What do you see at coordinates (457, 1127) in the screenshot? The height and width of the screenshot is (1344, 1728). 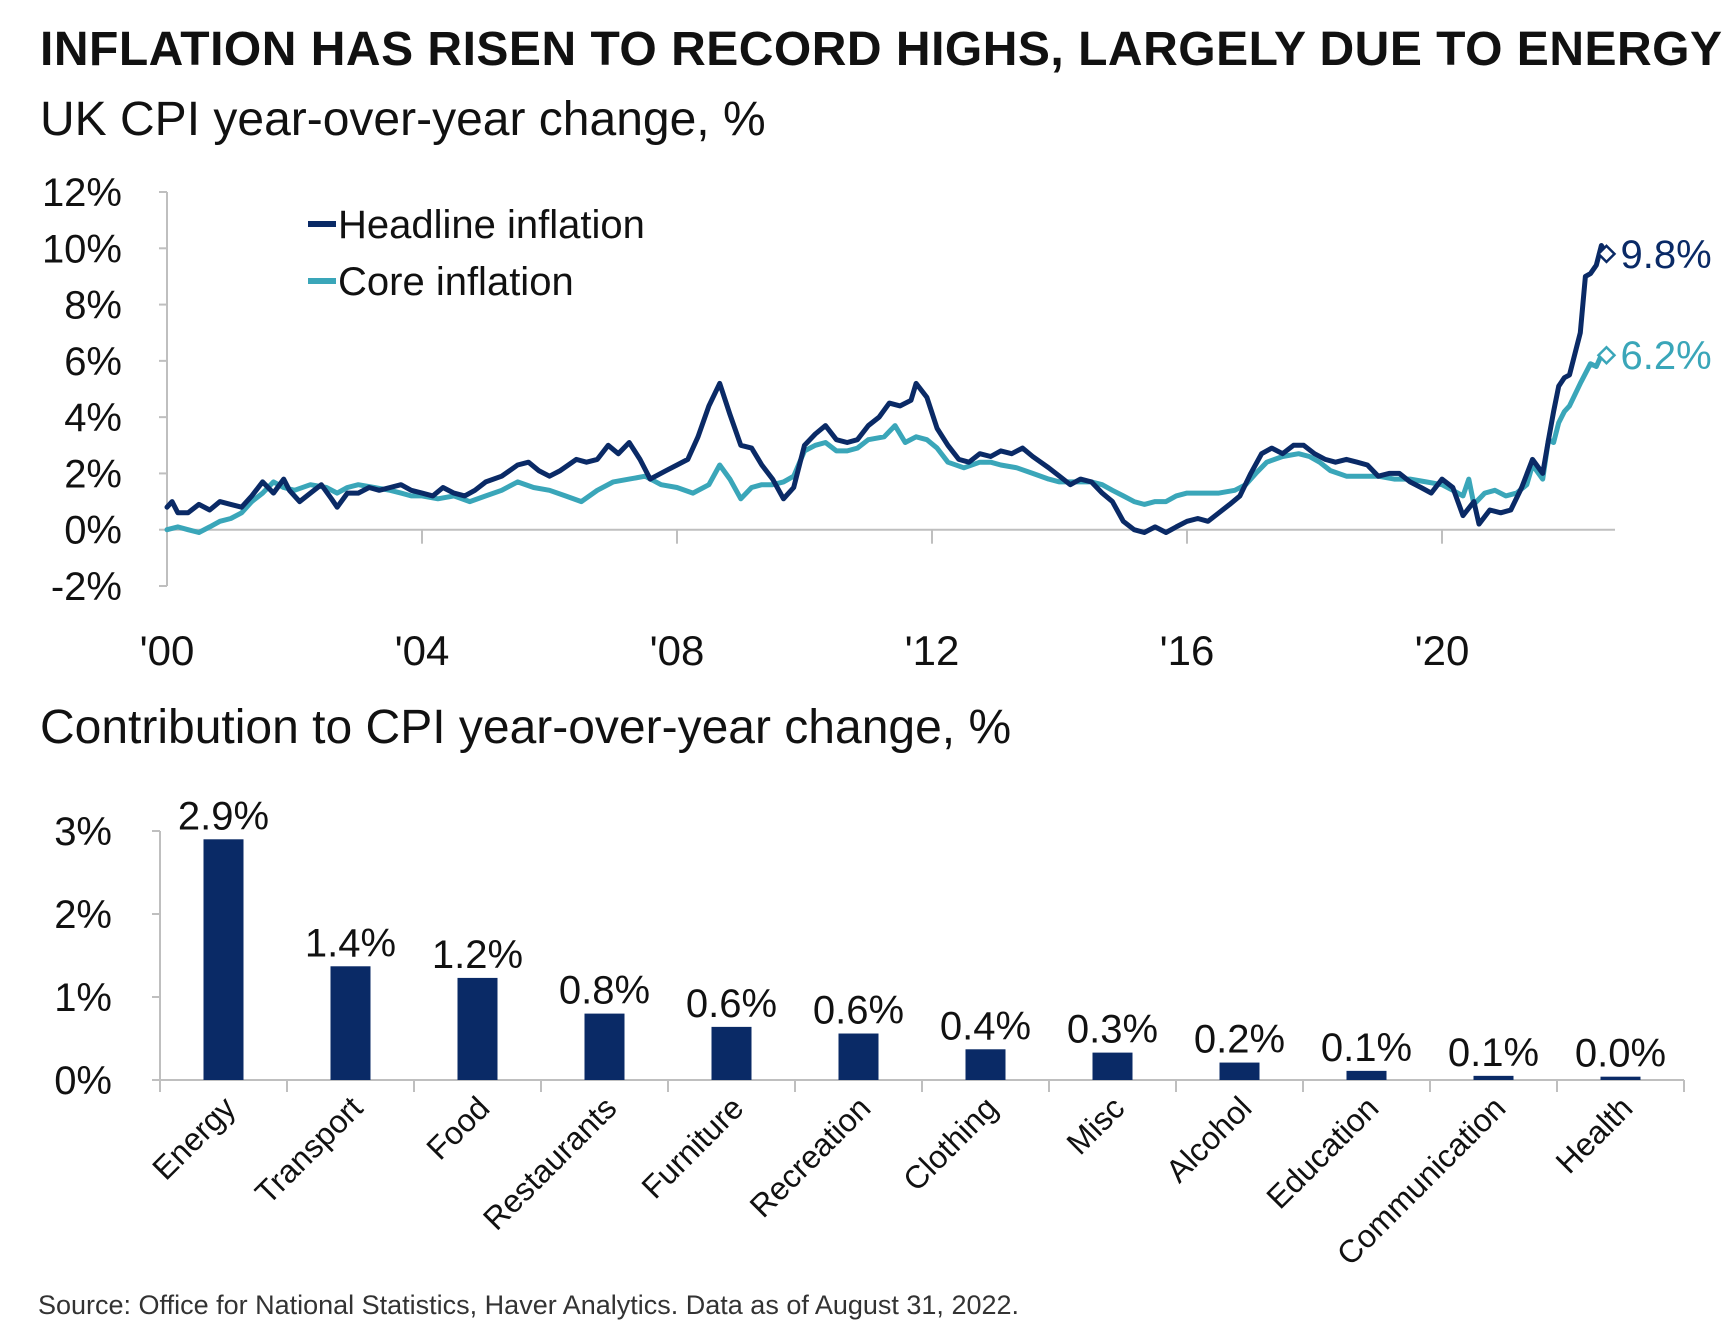 I see `bar-category-label: Food` at bounding box center [457, 1127].